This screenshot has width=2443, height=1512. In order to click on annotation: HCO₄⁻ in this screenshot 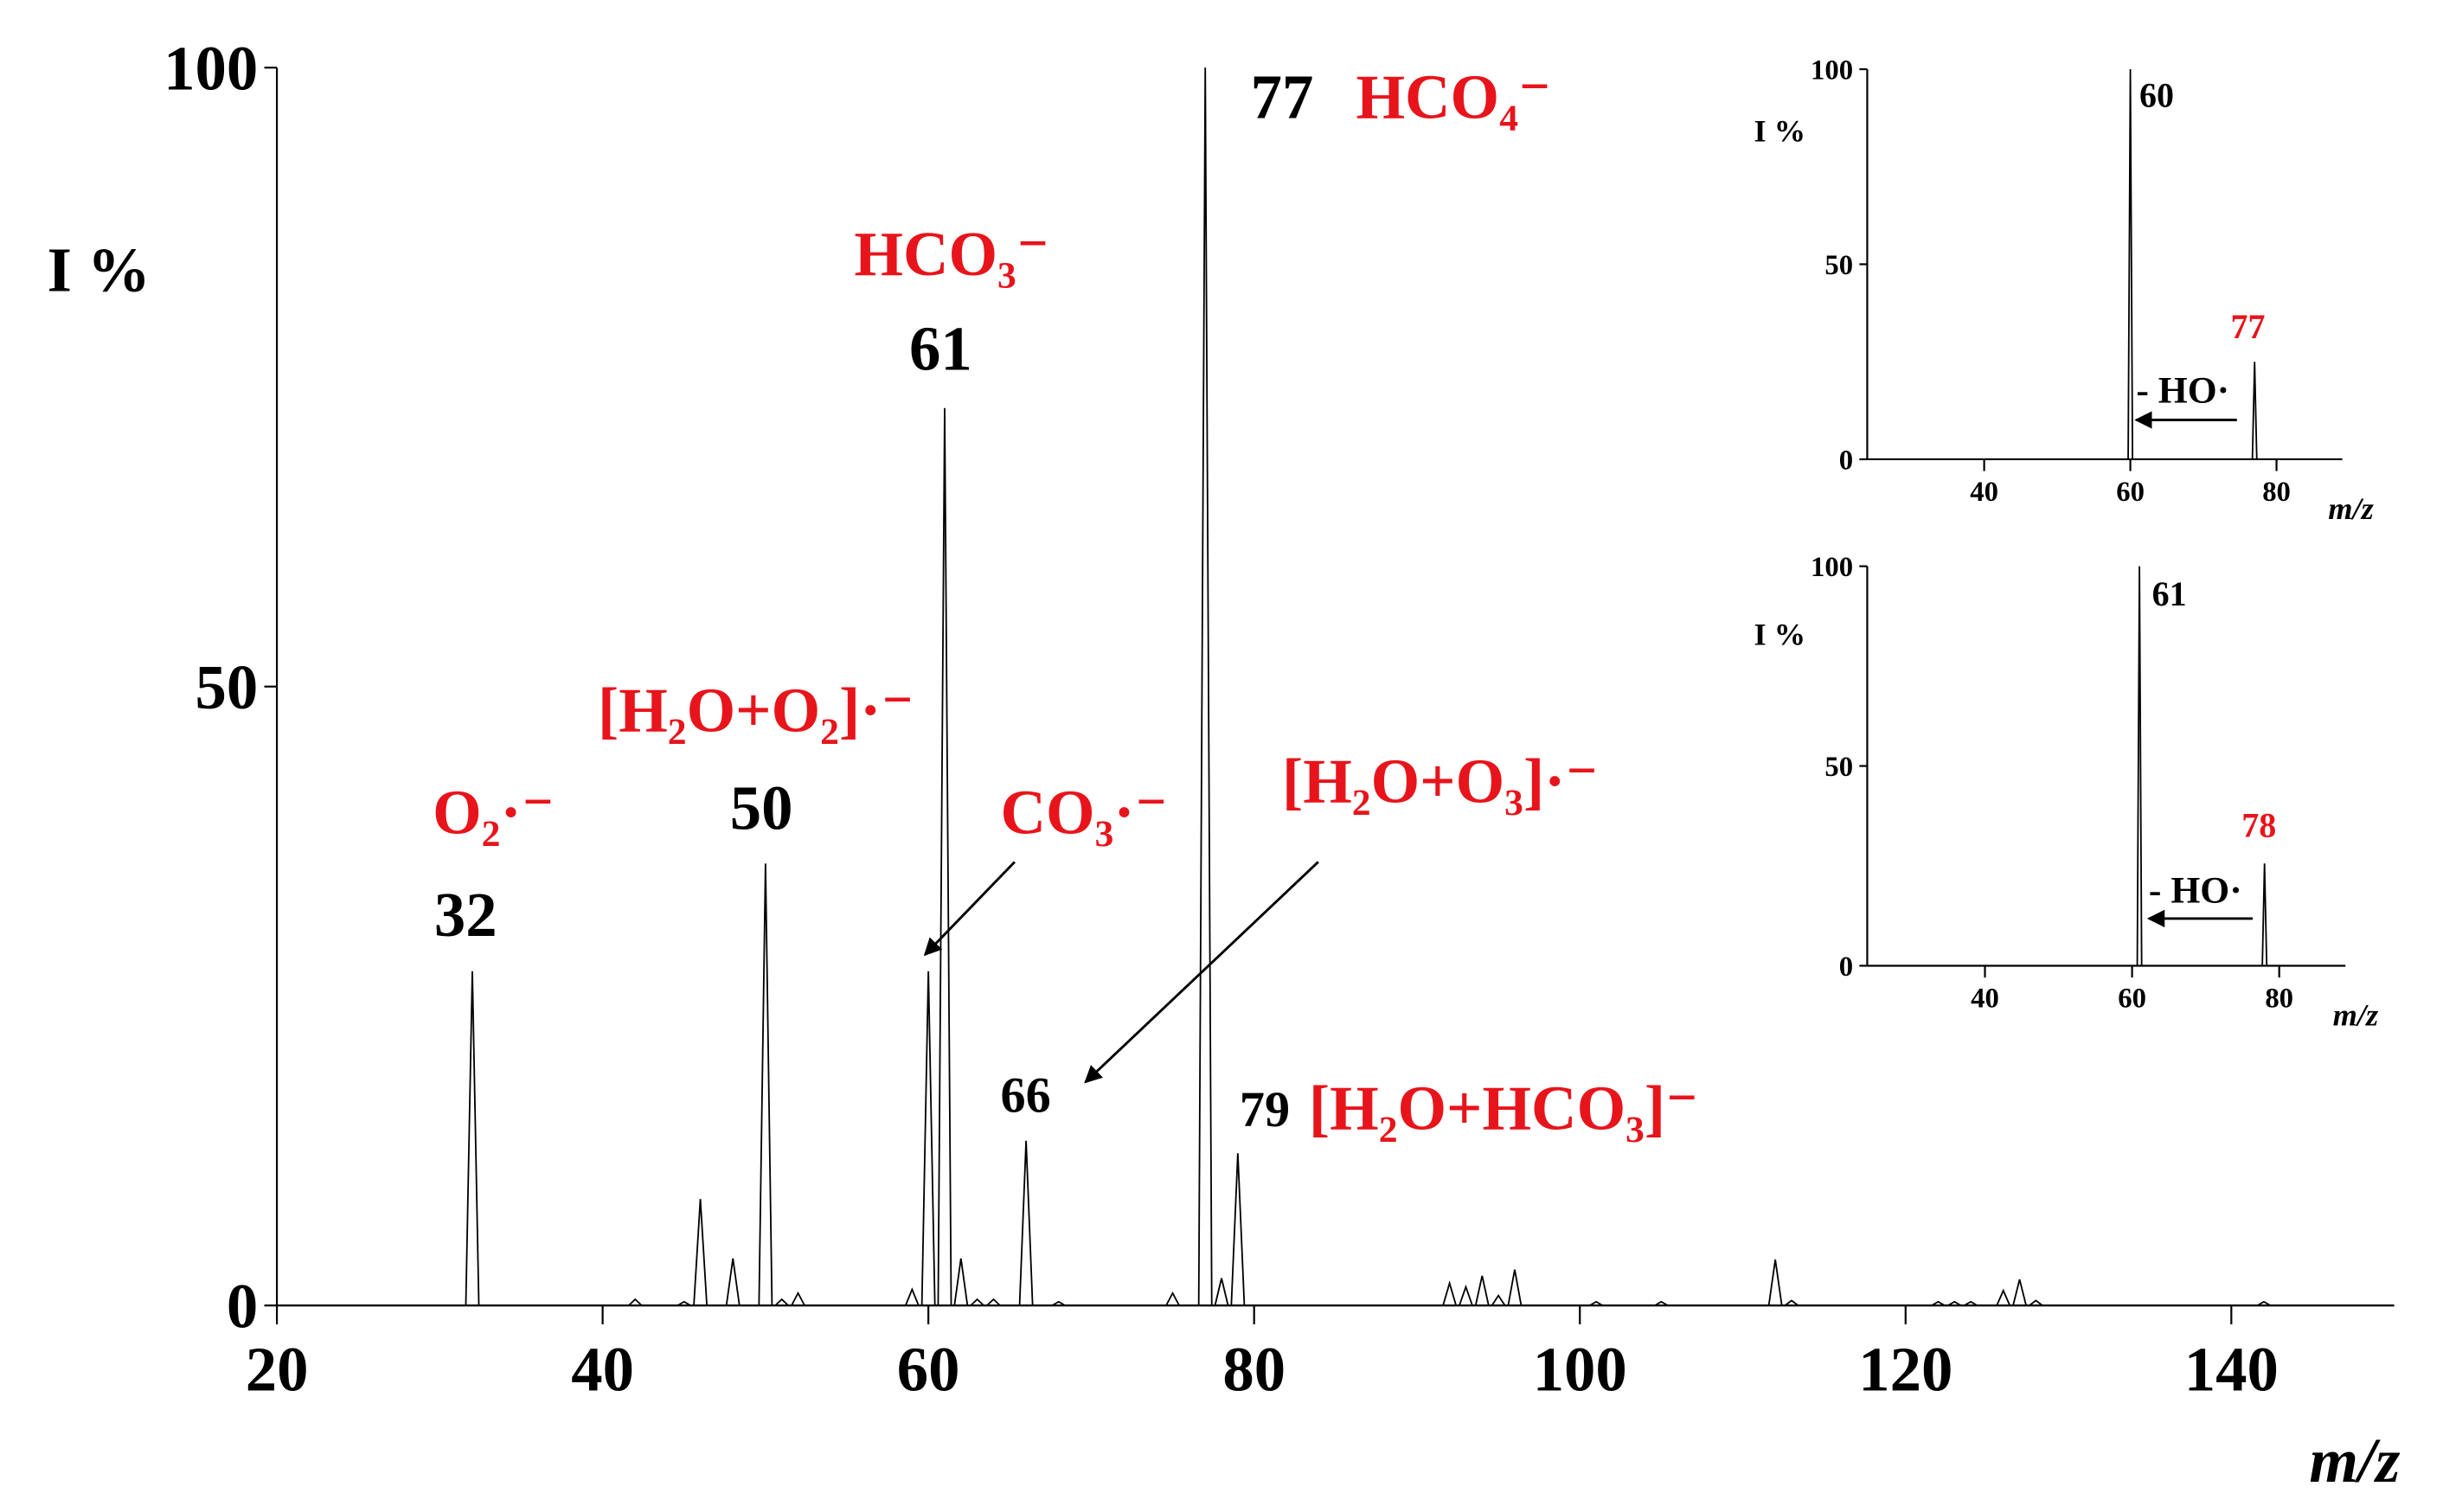, I will do `click(1453, 96)`.